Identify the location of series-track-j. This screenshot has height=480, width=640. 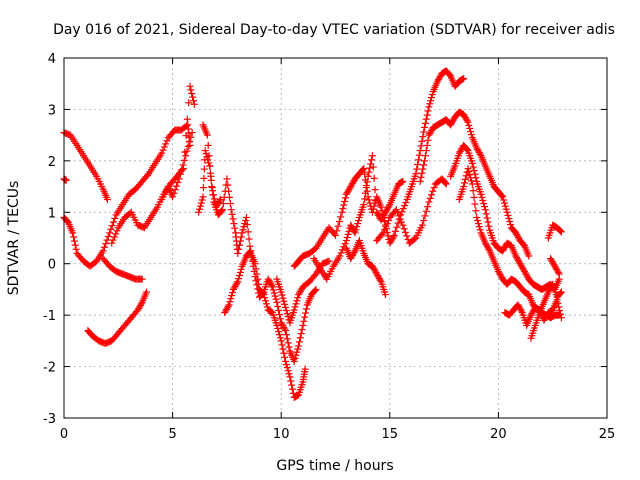
(270, 306).